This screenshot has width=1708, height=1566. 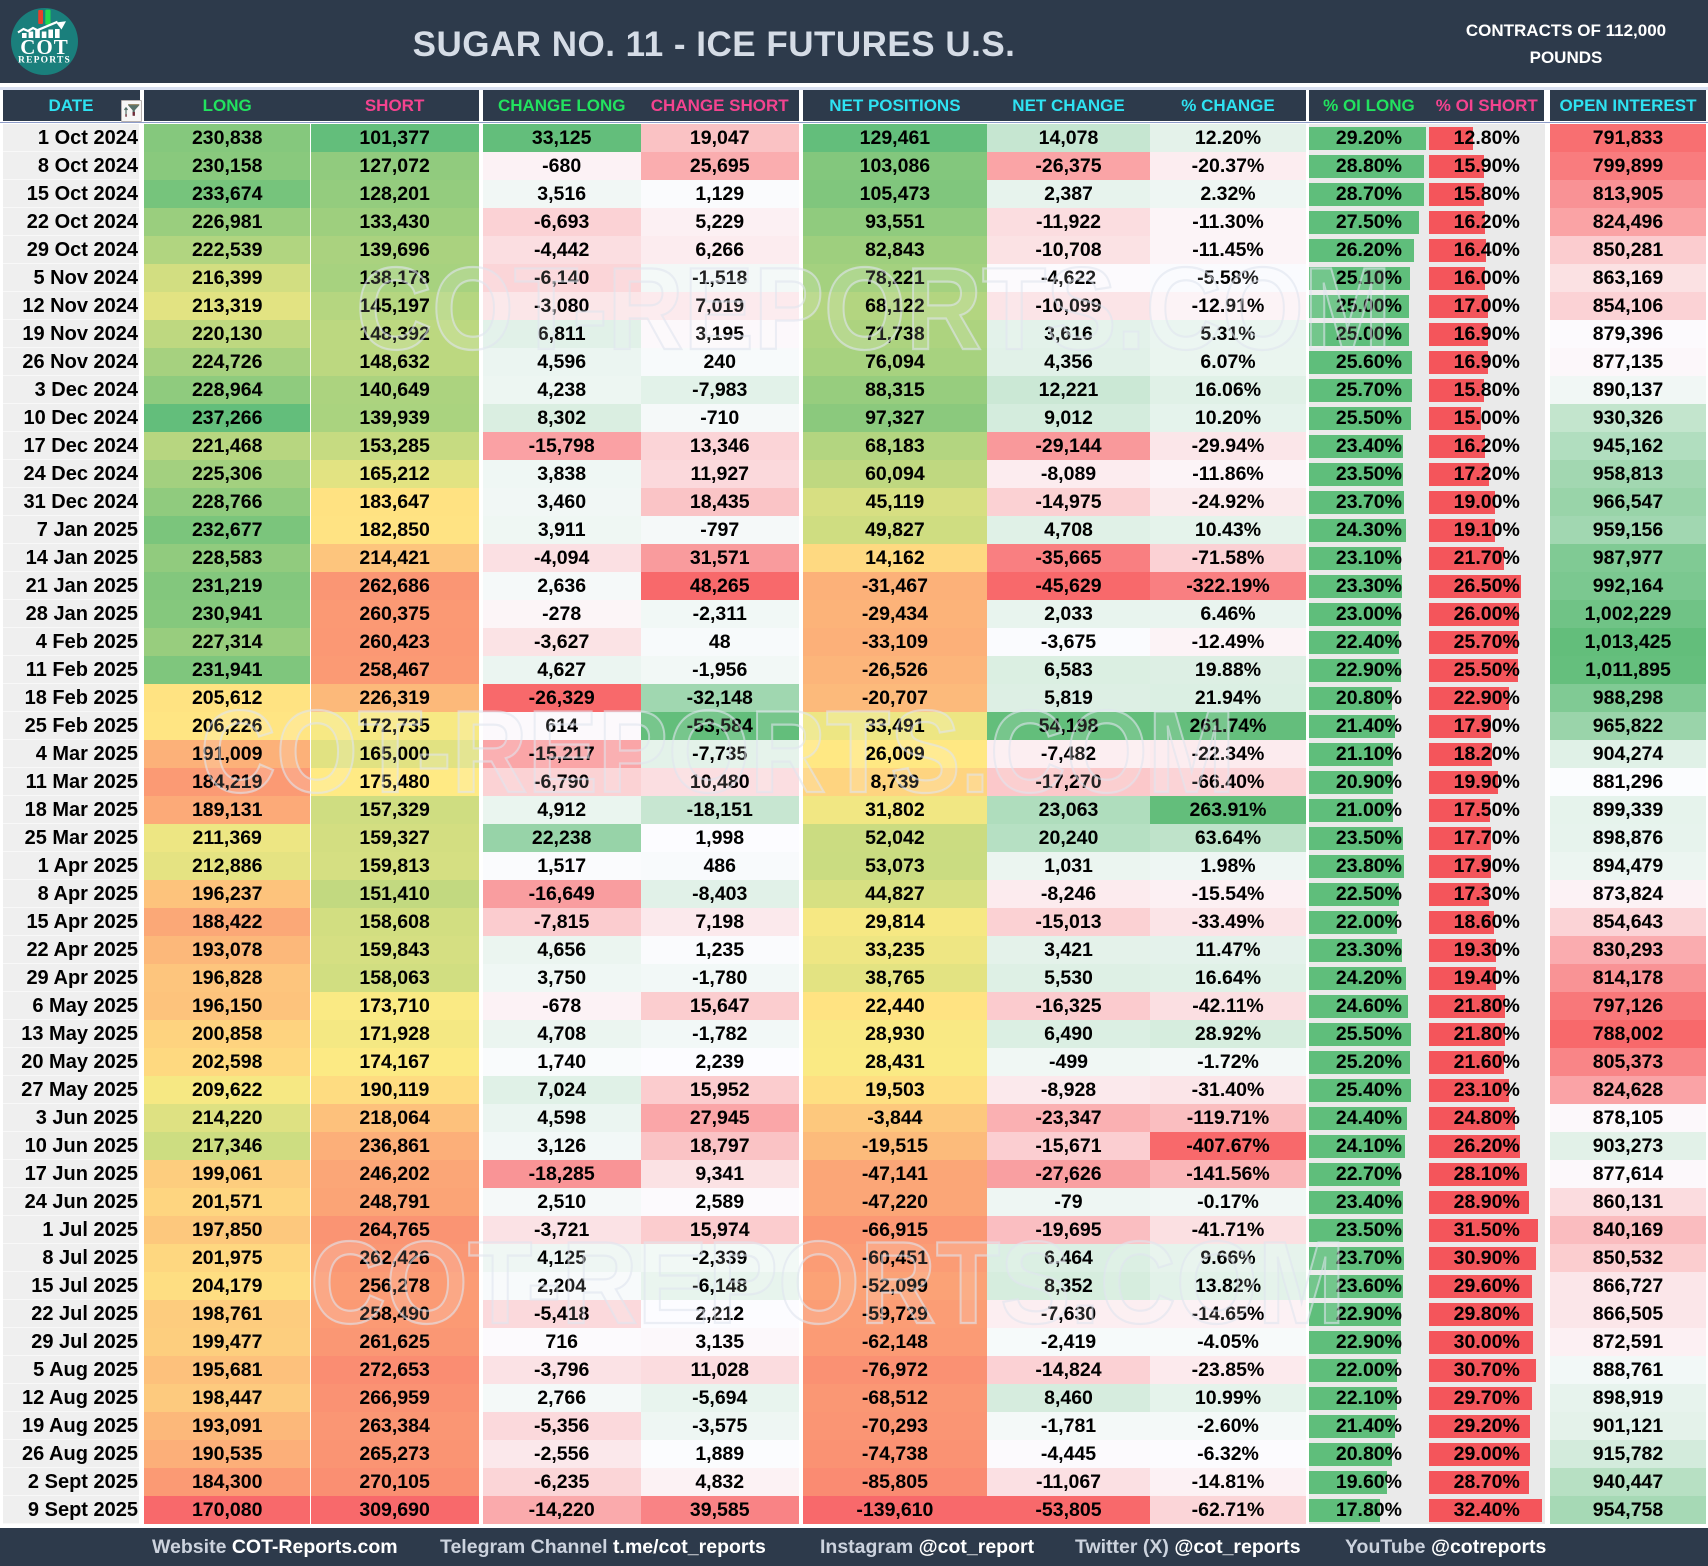 I want to click on svg-text: REPORTS, so click(x=44, y=61).